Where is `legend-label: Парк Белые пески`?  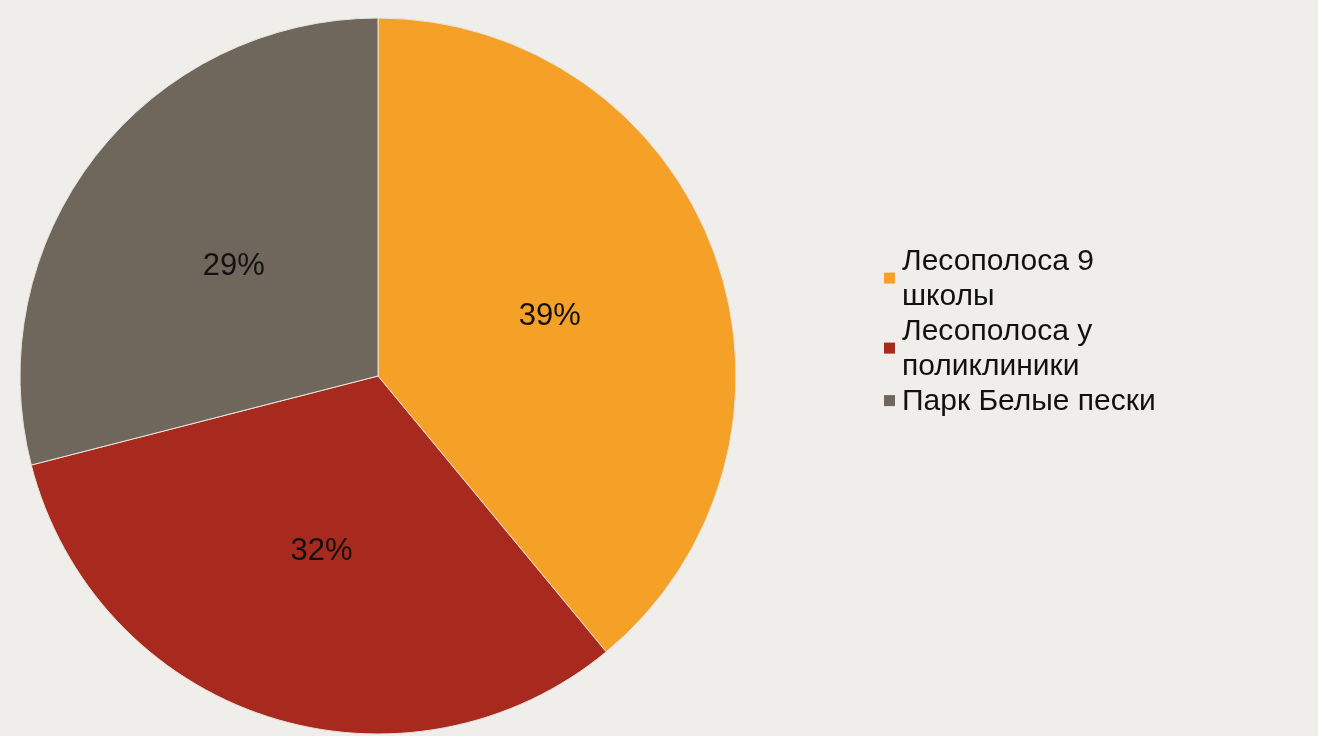 legend-label: Парк Белые пески is located at coordinates (1029, 399).